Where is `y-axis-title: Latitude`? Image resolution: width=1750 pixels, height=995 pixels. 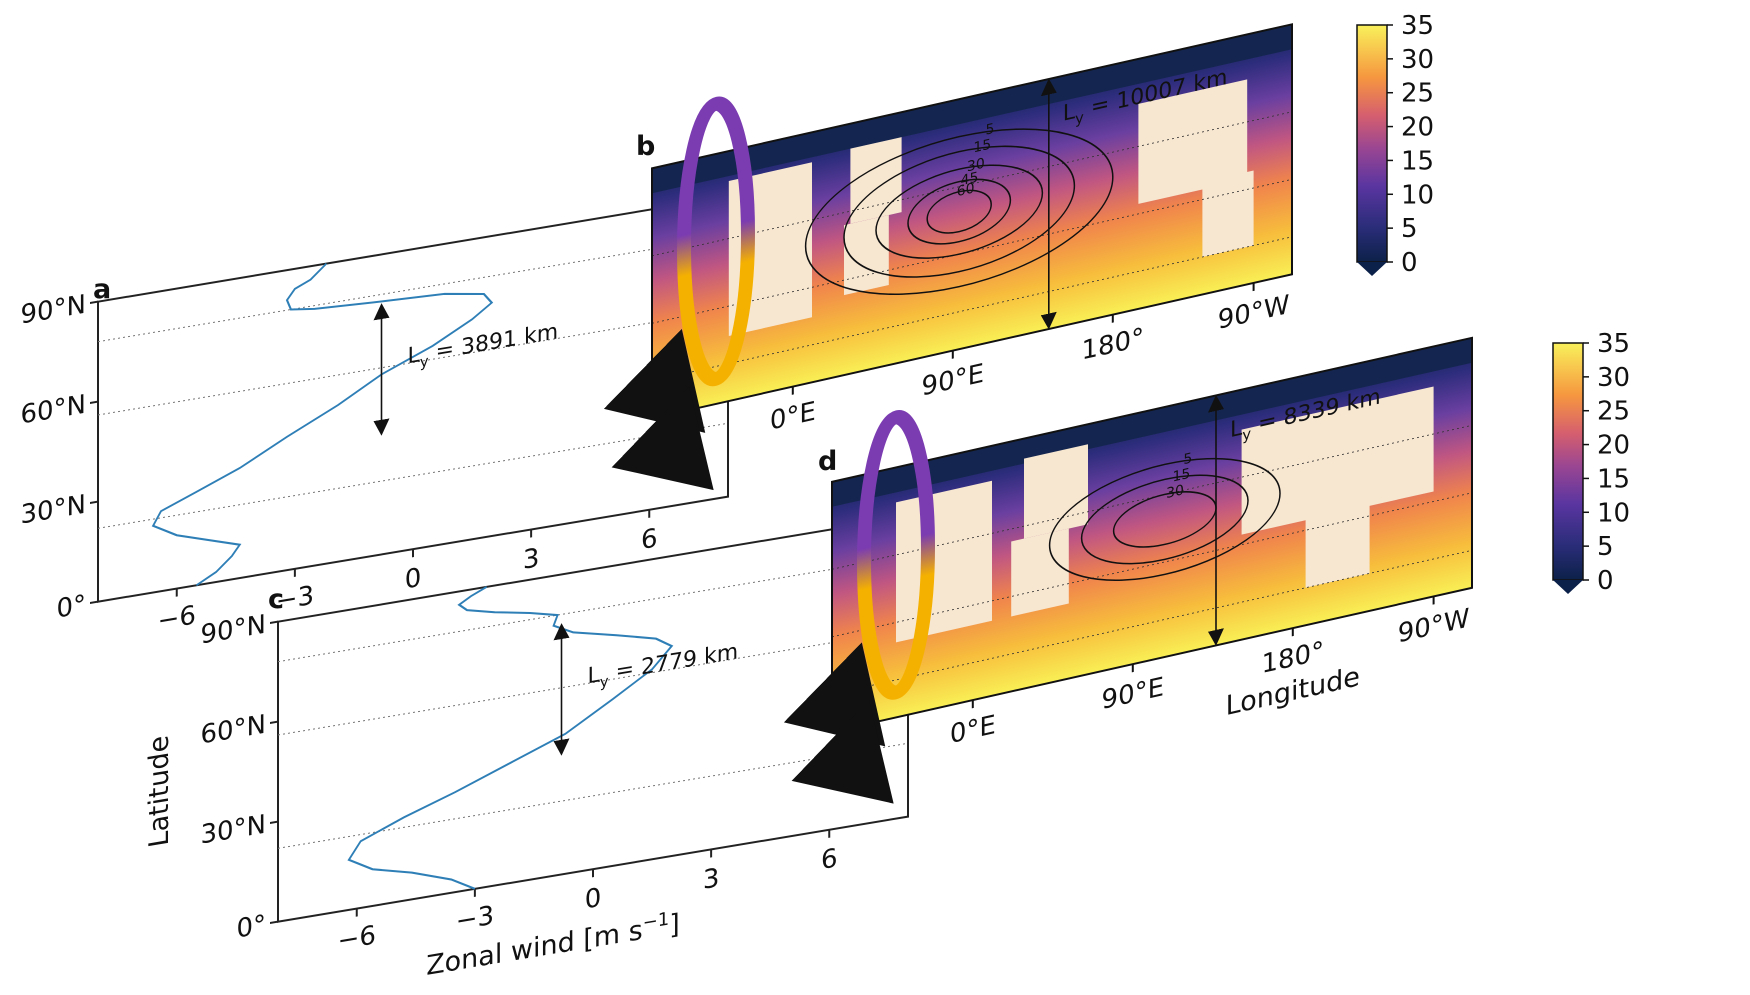
y-axis-title: Latitude is located at coordinates (159, 791).